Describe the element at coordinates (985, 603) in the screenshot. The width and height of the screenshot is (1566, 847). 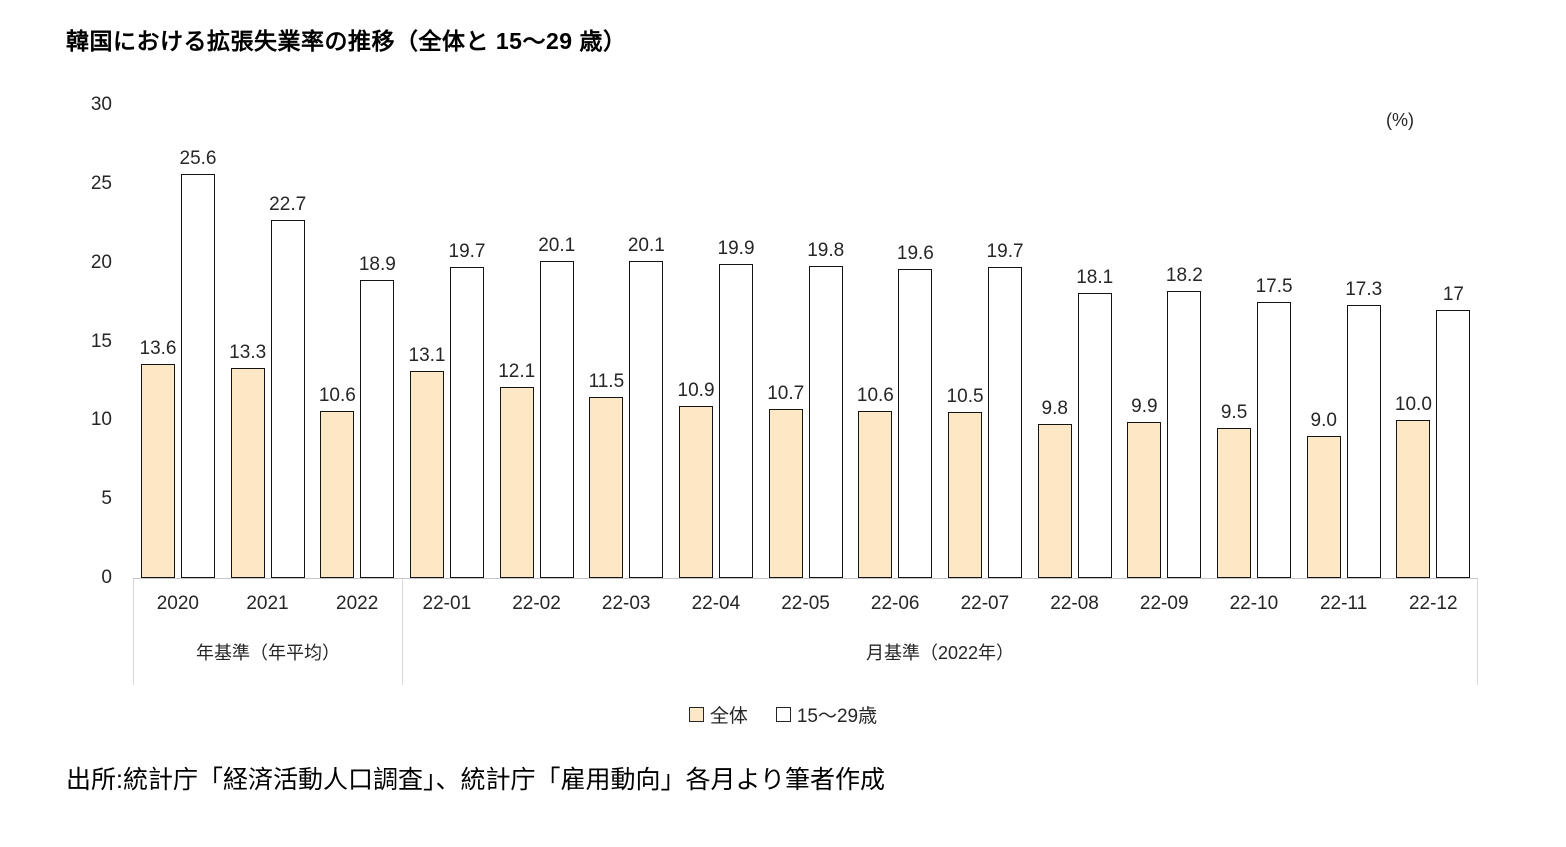
I see `category-label: 22-07` at that location.